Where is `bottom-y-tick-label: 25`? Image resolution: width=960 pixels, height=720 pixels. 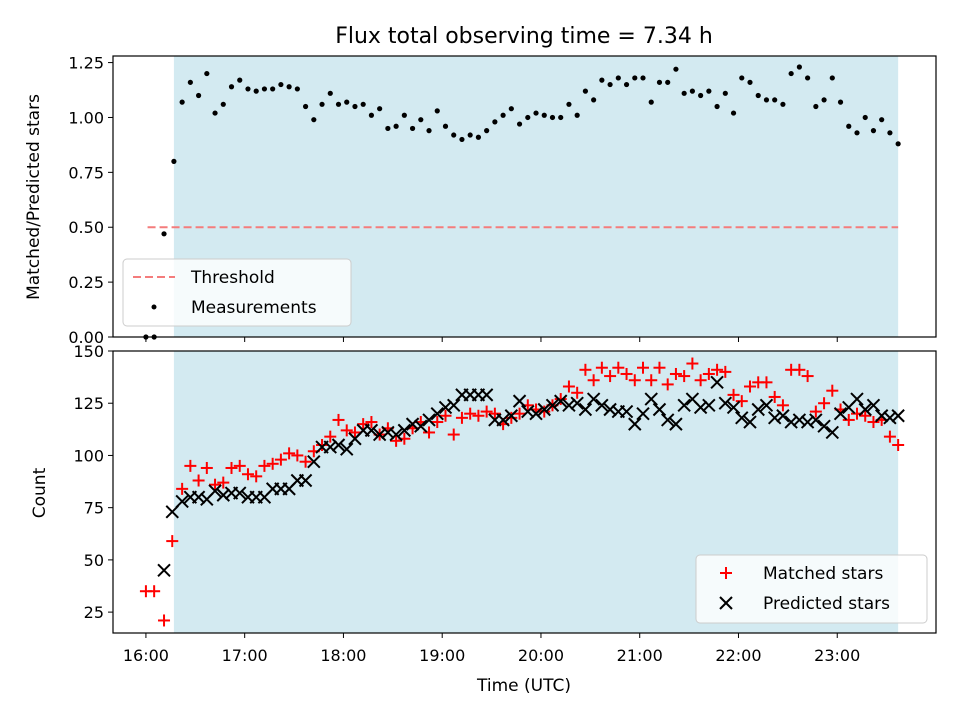
bottom-y-tick-label: 25 is located at coordinates (94, 612).